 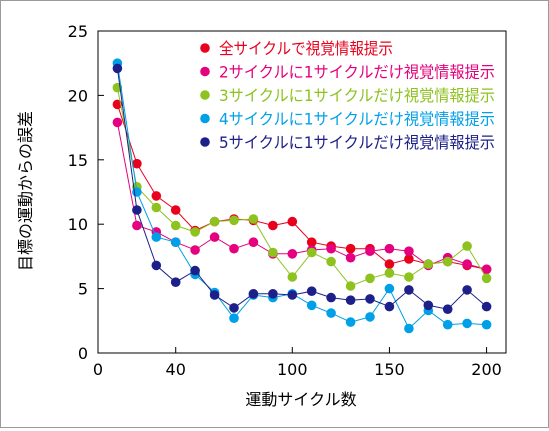 I want to click on y-axis-label: 目標の運動からの誤差, so click(x=25, y=191).